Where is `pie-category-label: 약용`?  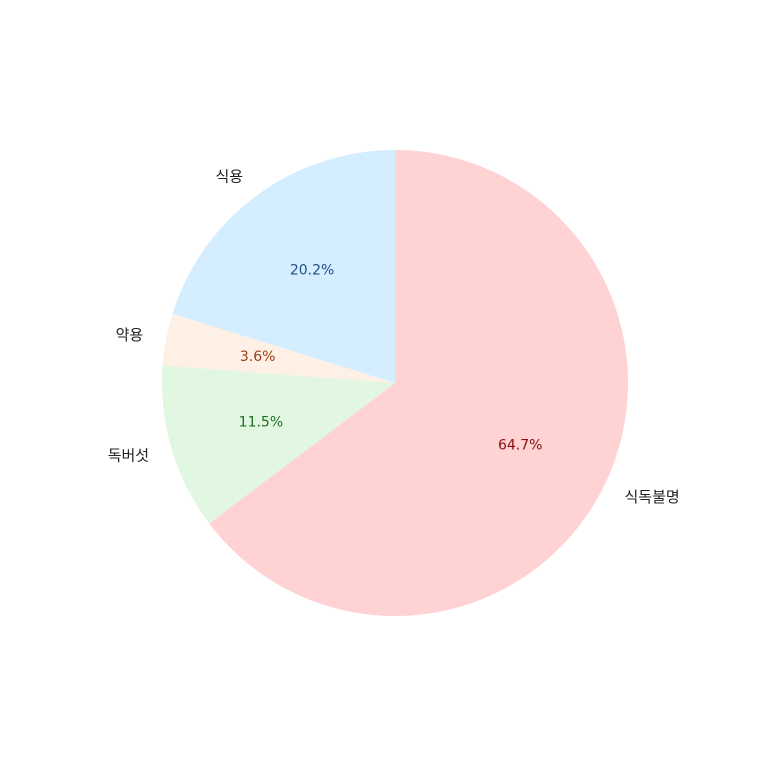 pie-category-label: 약용 is located at coordinates (130, 335).